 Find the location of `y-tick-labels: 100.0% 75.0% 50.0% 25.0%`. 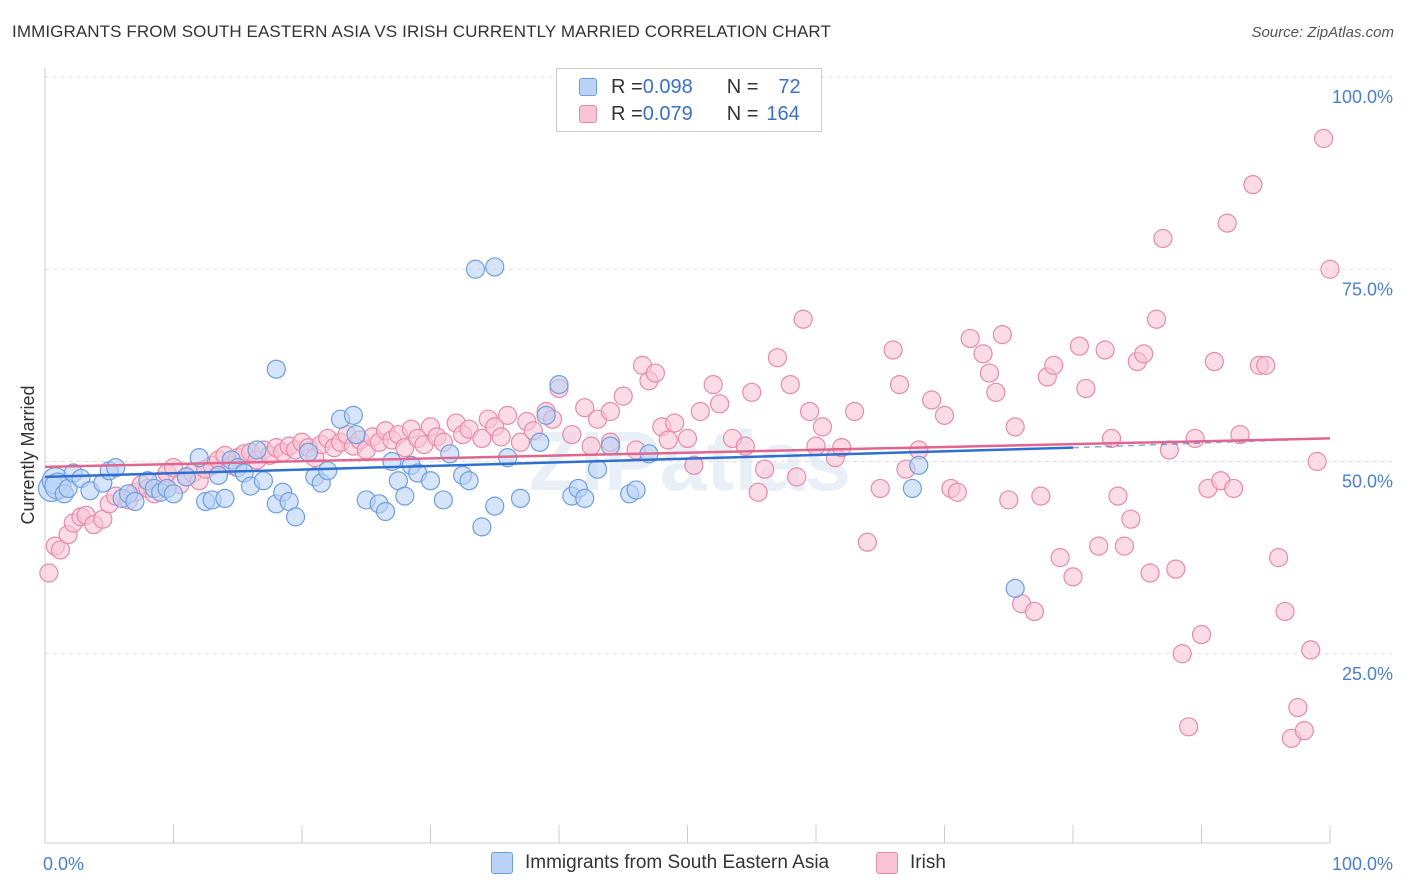

y-tick-labels: 100.0% 75.0% 50.0% 25.0% is located at coordinates (1362, 385).